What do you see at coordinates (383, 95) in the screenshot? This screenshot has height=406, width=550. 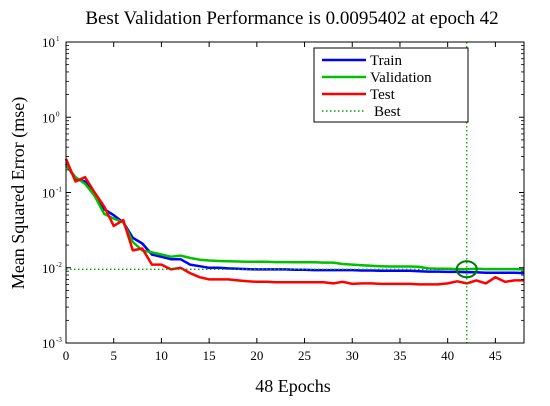 I see `legend-label-test: Test` at bounding box center [383, 95].